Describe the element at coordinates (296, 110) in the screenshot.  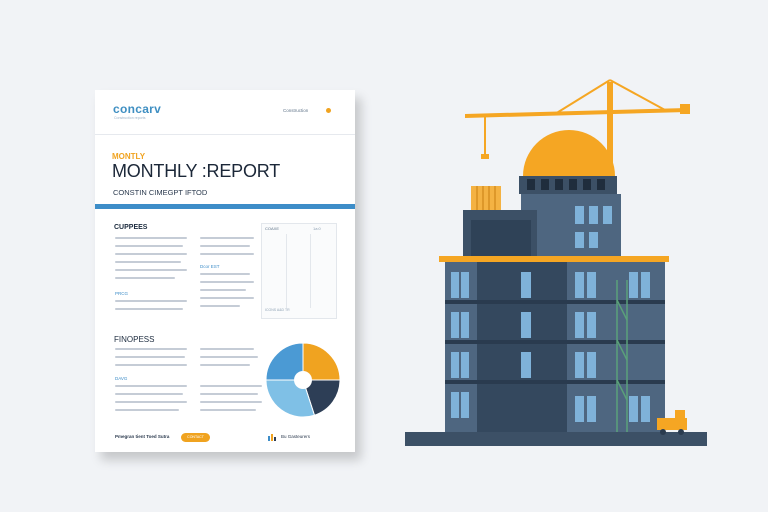
I see `header-right-text: Construction` at that location.